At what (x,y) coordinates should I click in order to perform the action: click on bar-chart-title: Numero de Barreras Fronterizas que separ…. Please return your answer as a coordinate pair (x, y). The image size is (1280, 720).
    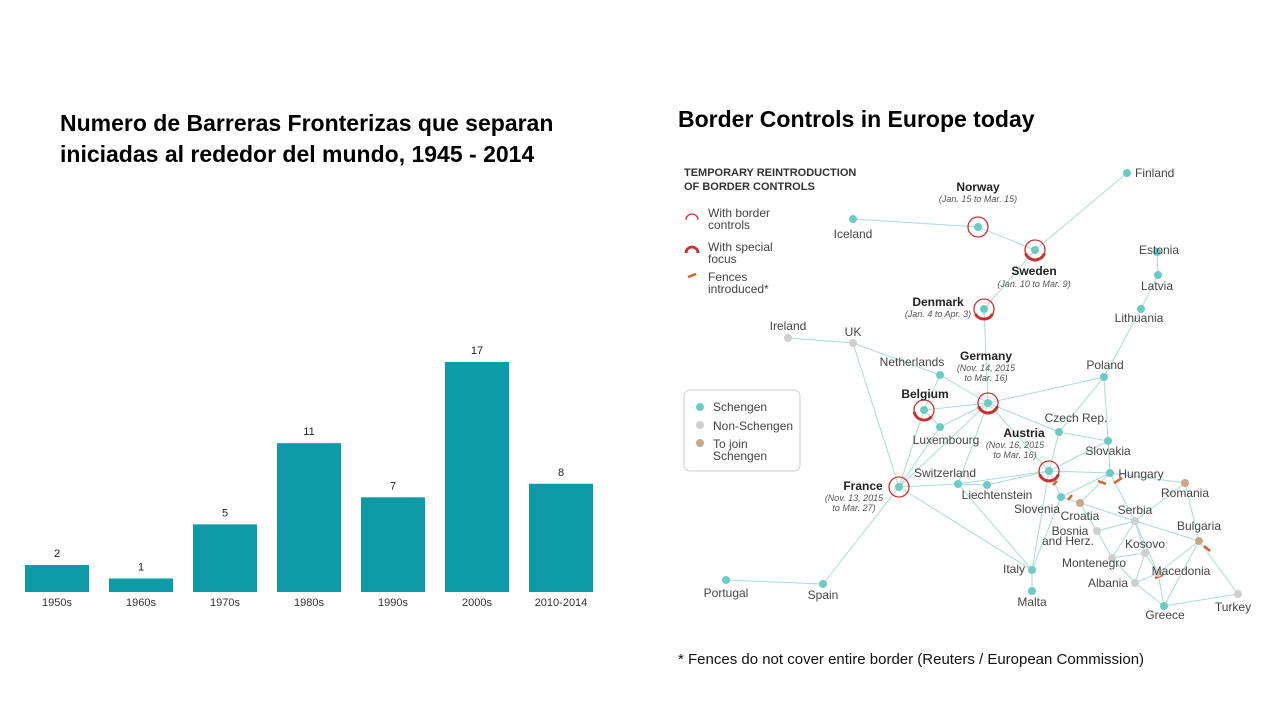
    Looking at the image, I should click on (340, 139).